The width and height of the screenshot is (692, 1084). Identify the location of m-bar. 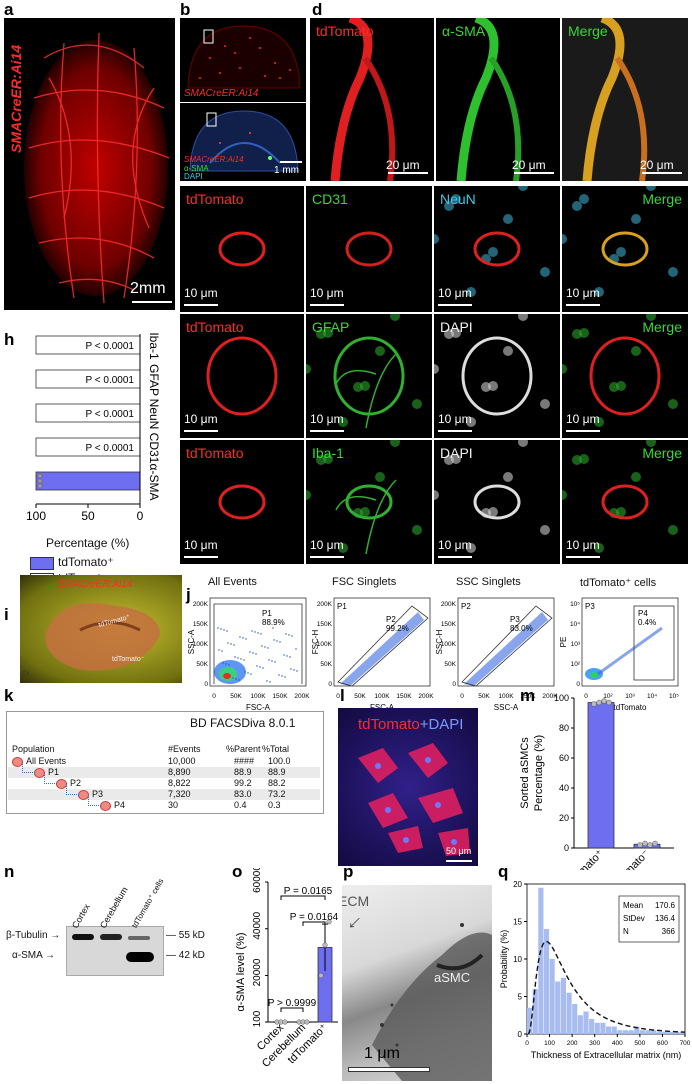
(601, 775).